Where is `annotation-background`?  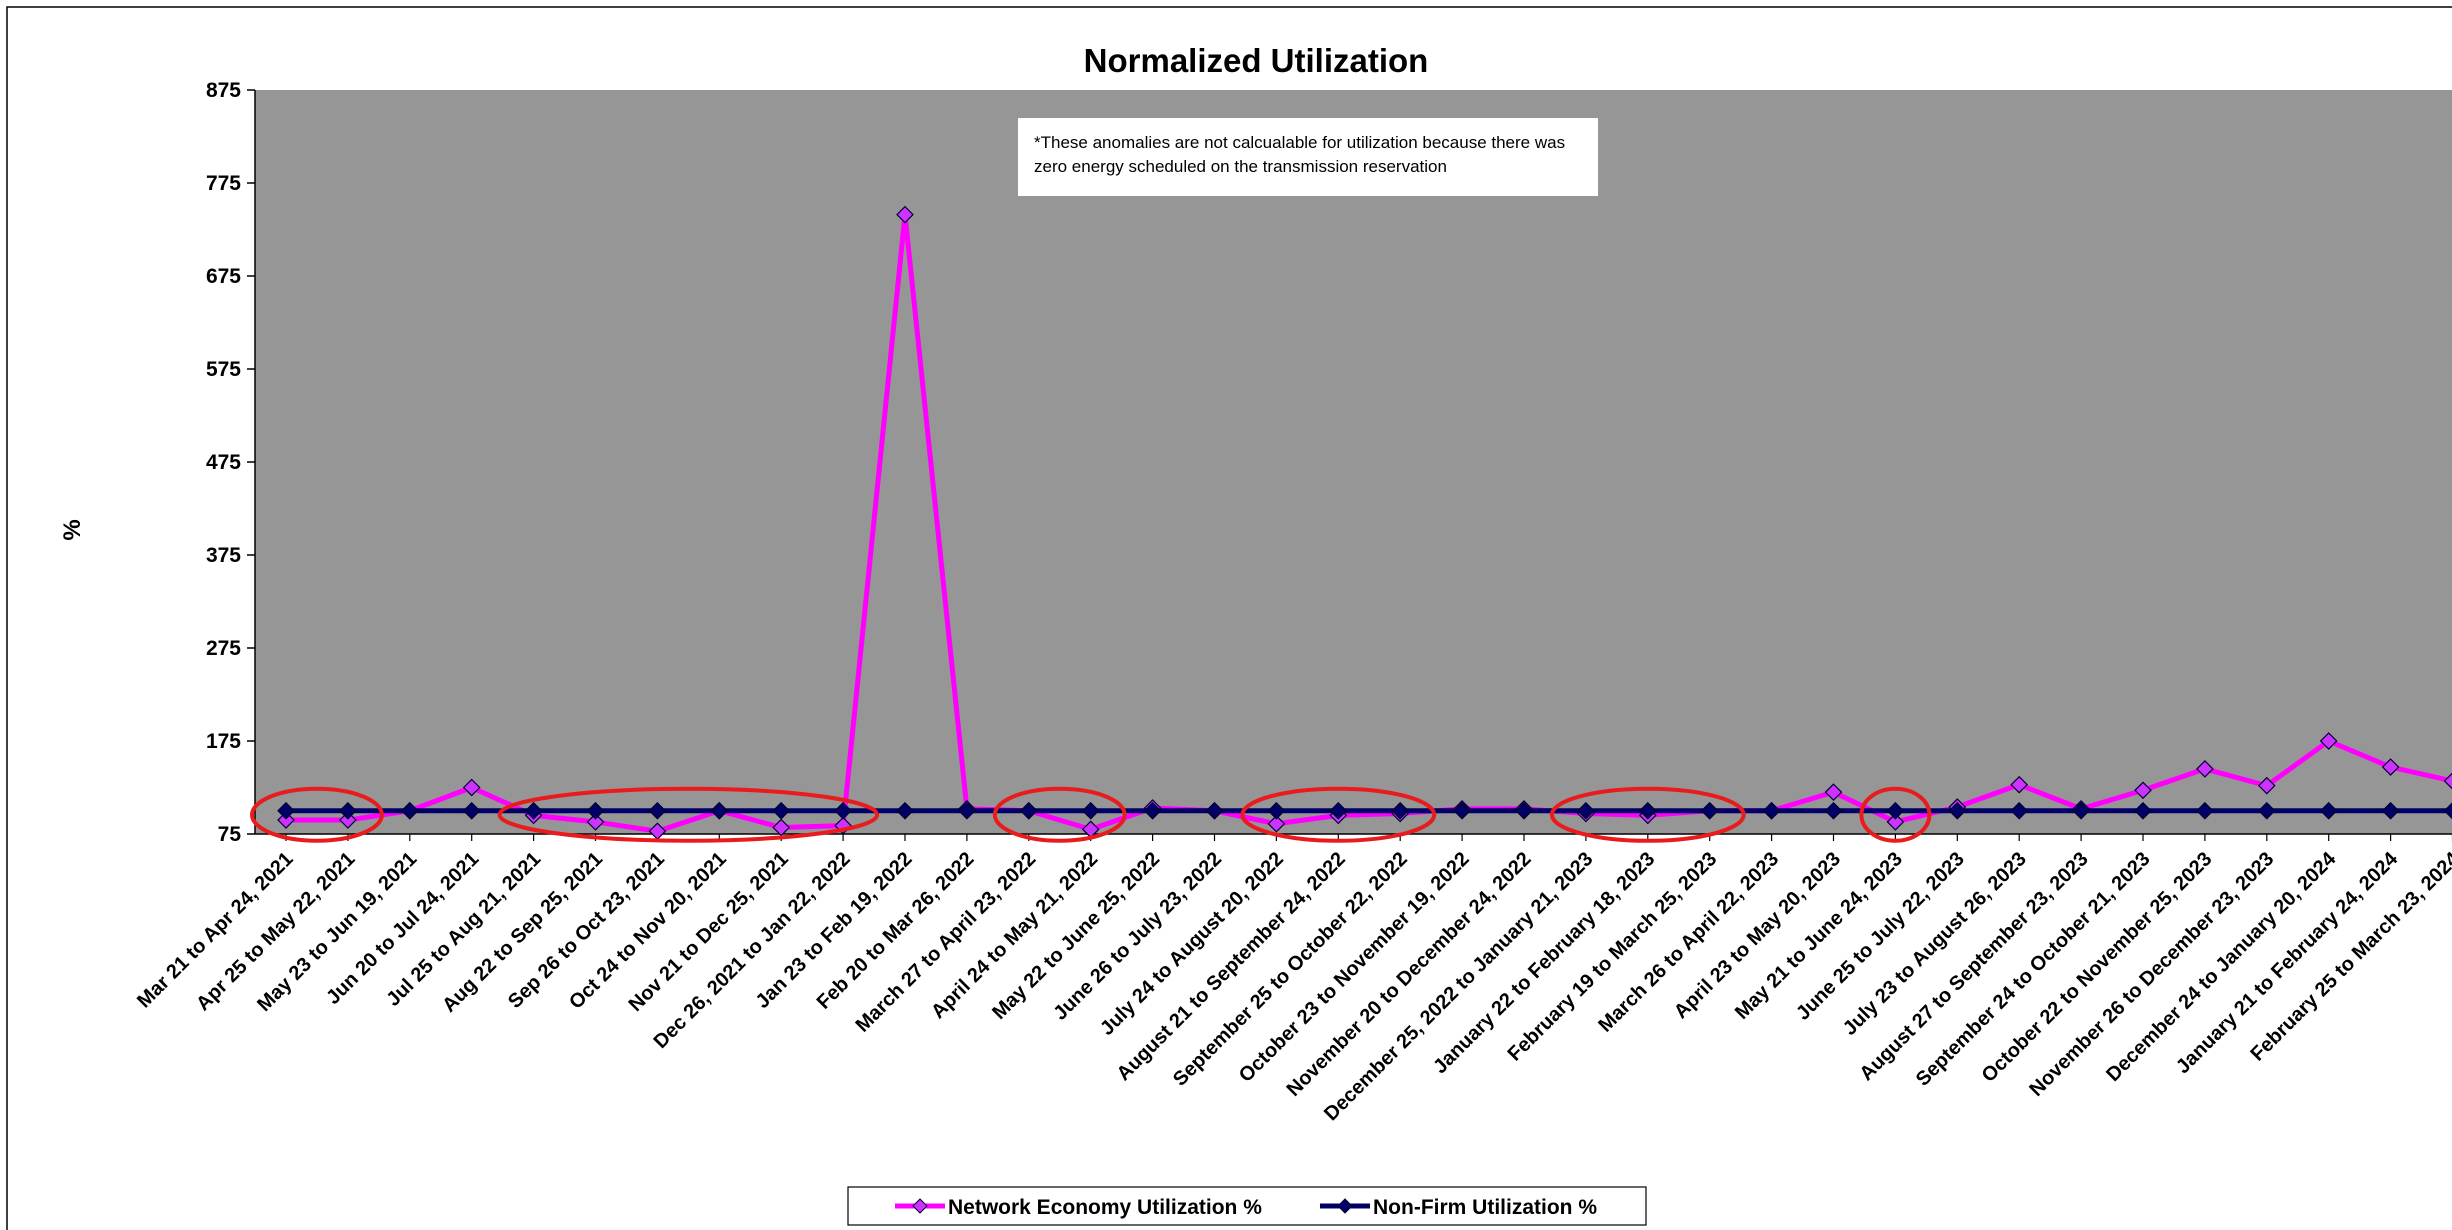
annotation-background is located at coordinates (1308, 157).